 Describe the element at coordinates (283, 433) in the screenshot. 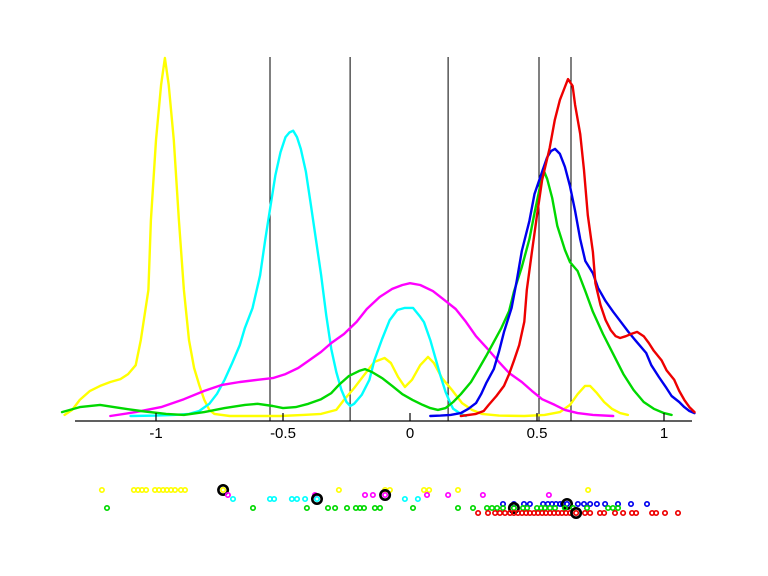

I see `x-tick-label: -0.5` at that location.